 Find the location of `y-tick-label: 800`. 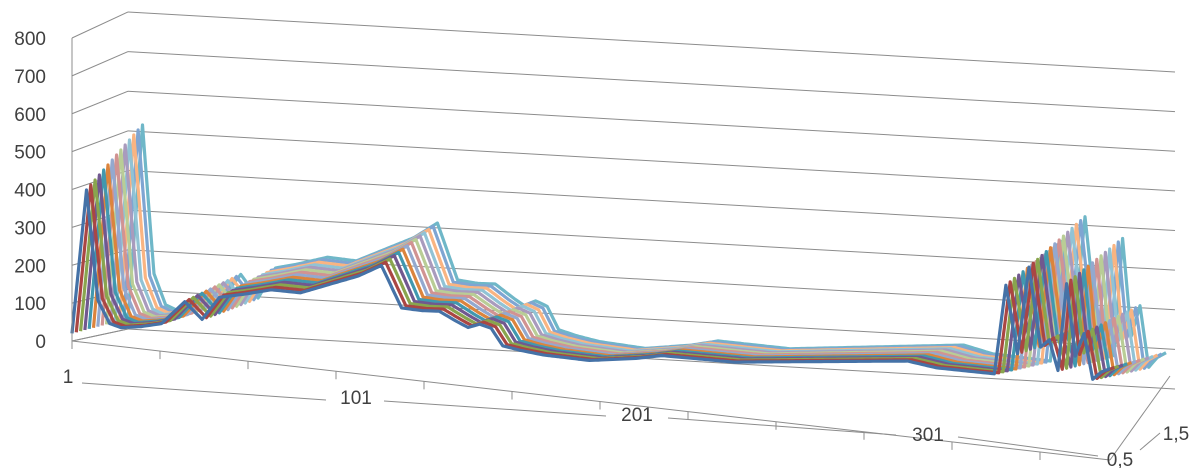

y-tick-label: 800 is located at coordinates (30, 39).